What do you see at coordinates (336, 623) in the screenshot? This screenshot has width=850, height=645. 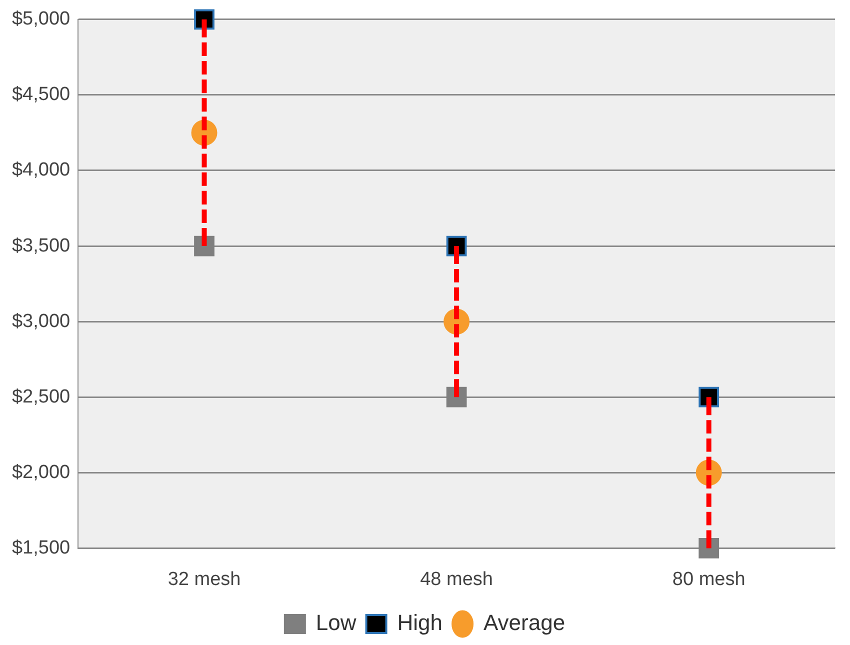 I see `legend-label: Low` at bounding box center [336, 623].